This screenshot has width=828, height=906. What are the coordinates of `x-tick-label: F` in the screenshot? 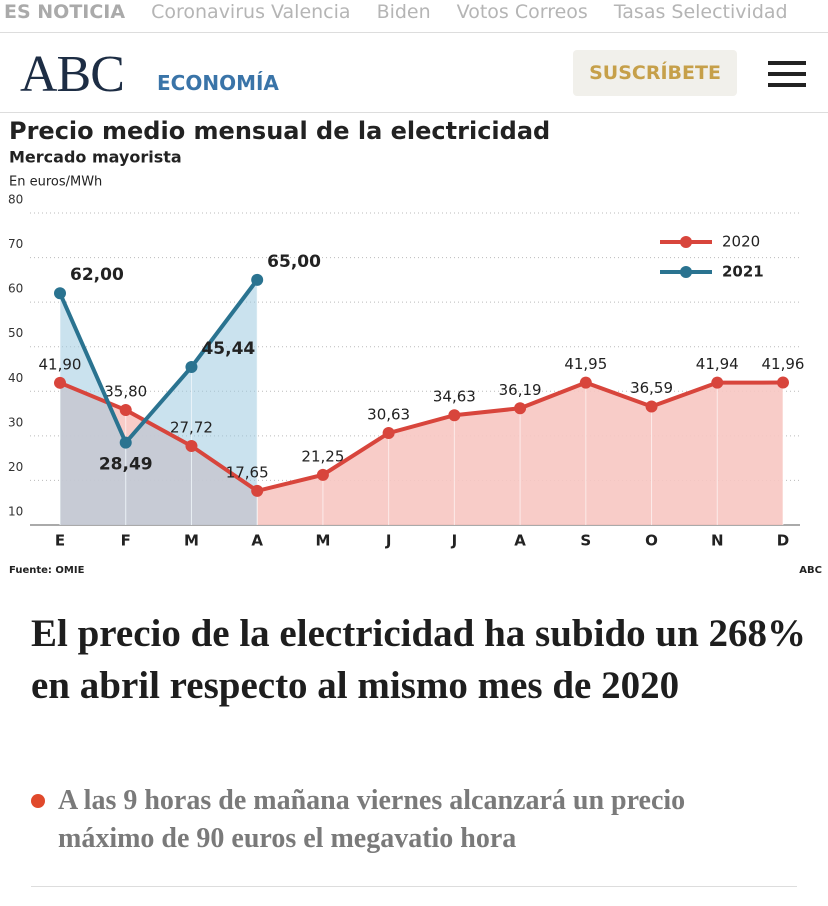 It's located at (126, 541).